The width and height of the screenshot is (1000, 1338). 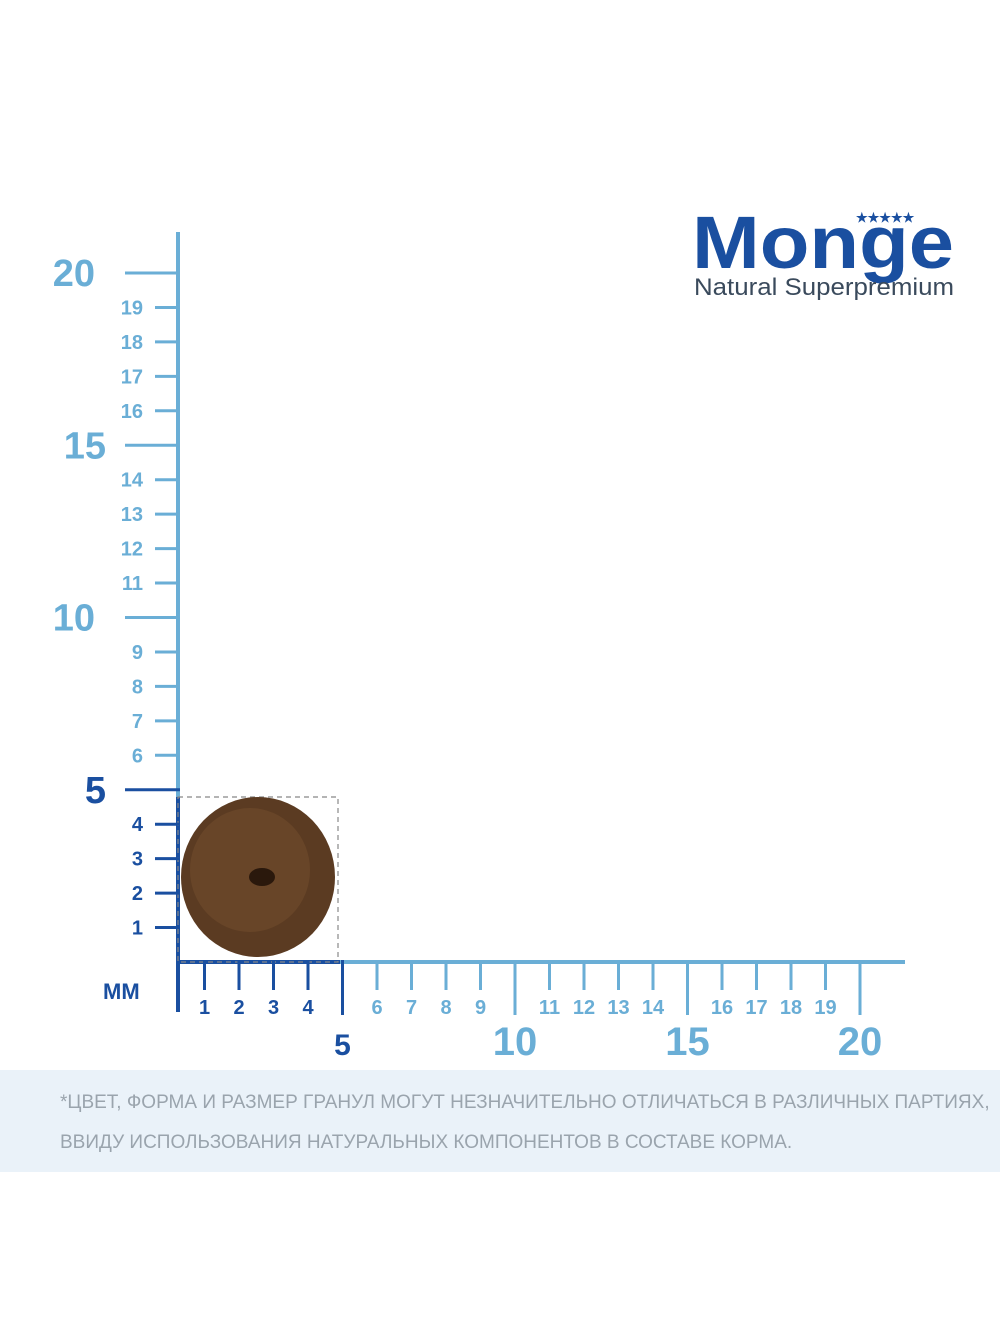 I want to click on x-tick-label: 5, so click(x=342, y=1045).